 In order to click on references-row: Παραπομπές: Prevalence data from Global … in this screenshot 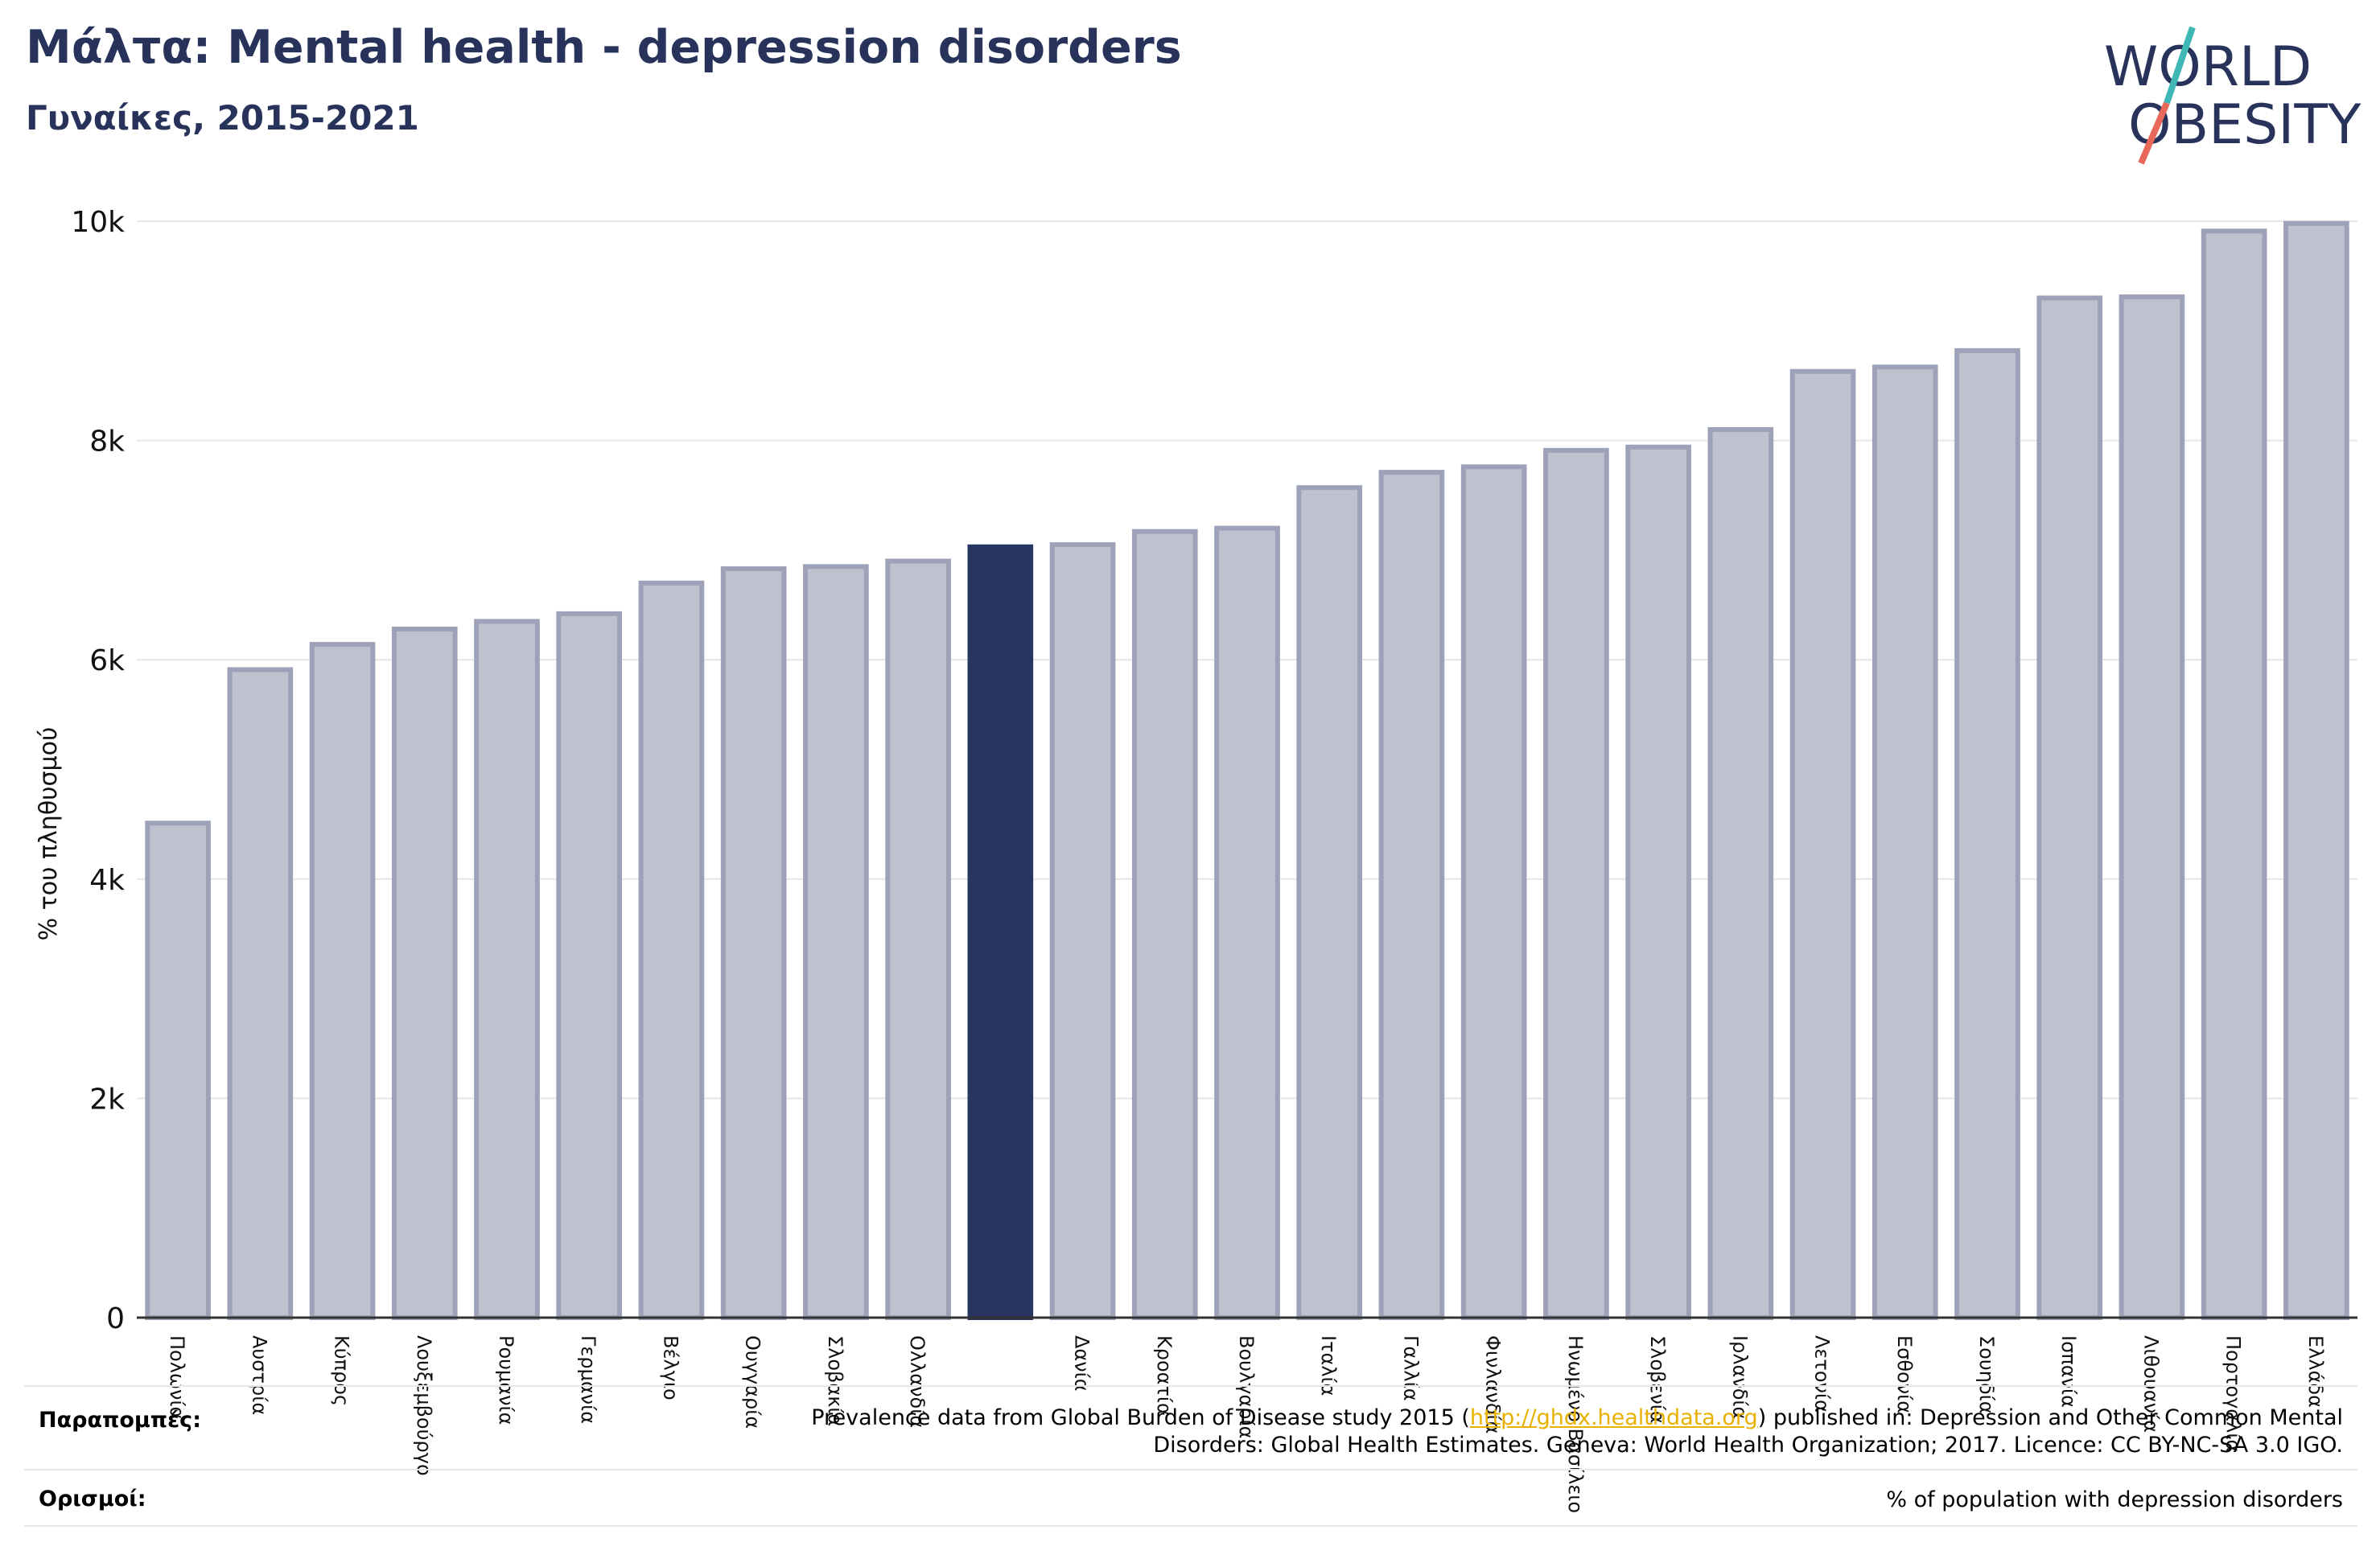, I will do `click(1190, 1427)`.